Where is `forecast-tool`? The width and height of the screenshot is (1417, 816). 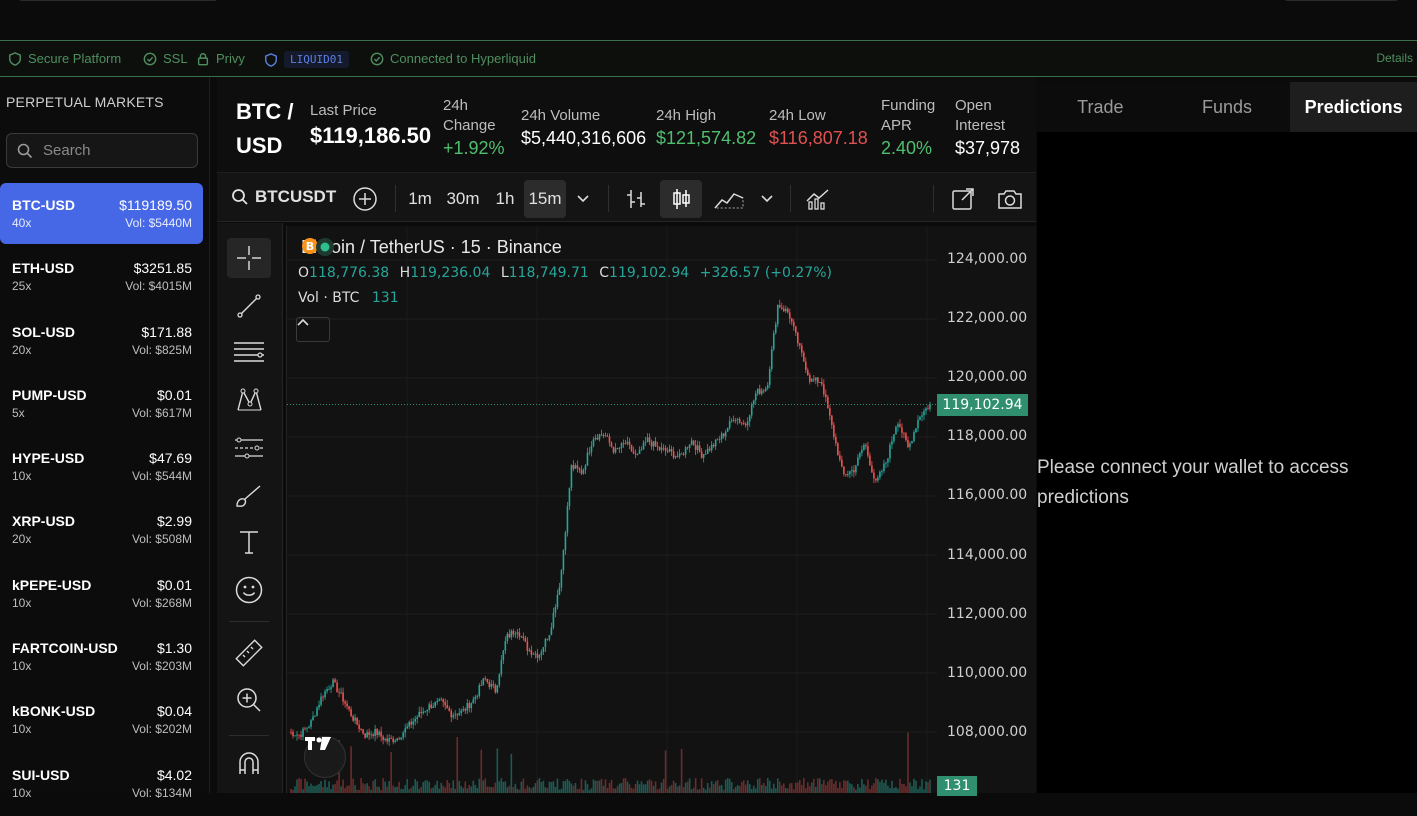
forecast-tool is located at coordinates (249, 448).